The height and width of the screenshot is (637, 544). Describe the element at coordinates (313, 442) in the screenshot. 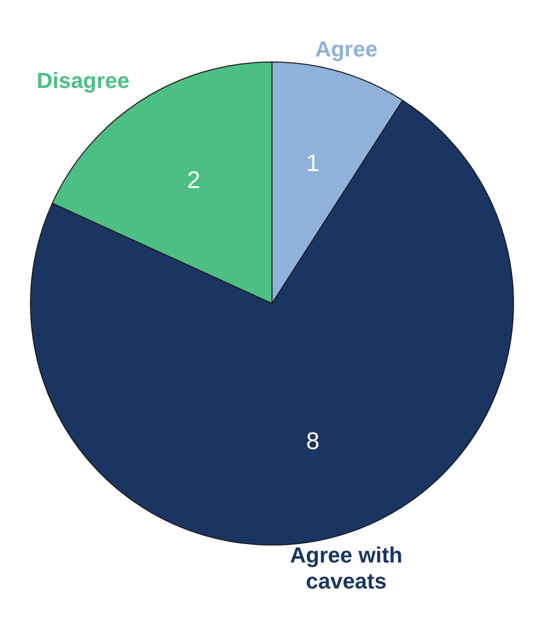

I see `data-label: 8` at that location.